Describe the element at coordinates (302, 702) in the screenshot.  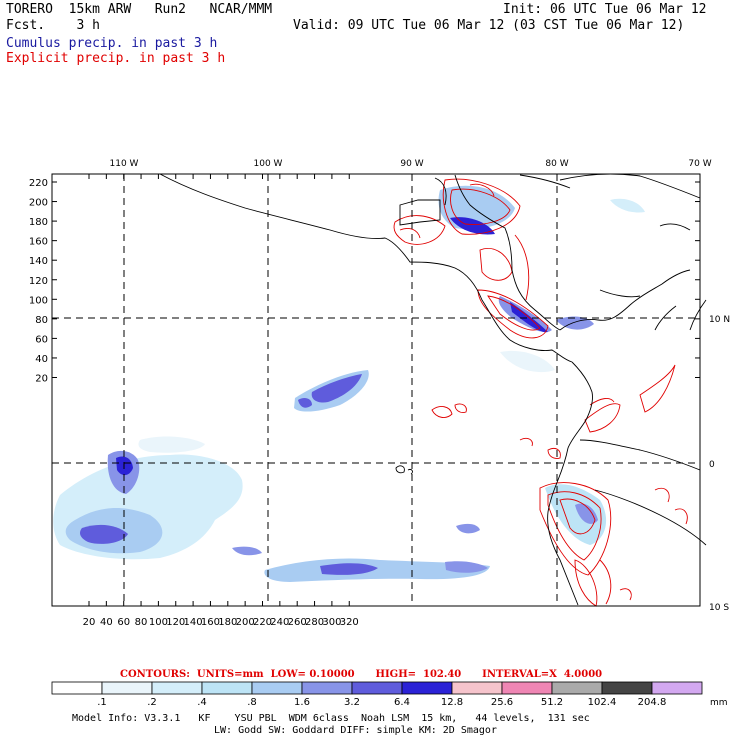
I see `colorbar-label: 1.6` at that location.